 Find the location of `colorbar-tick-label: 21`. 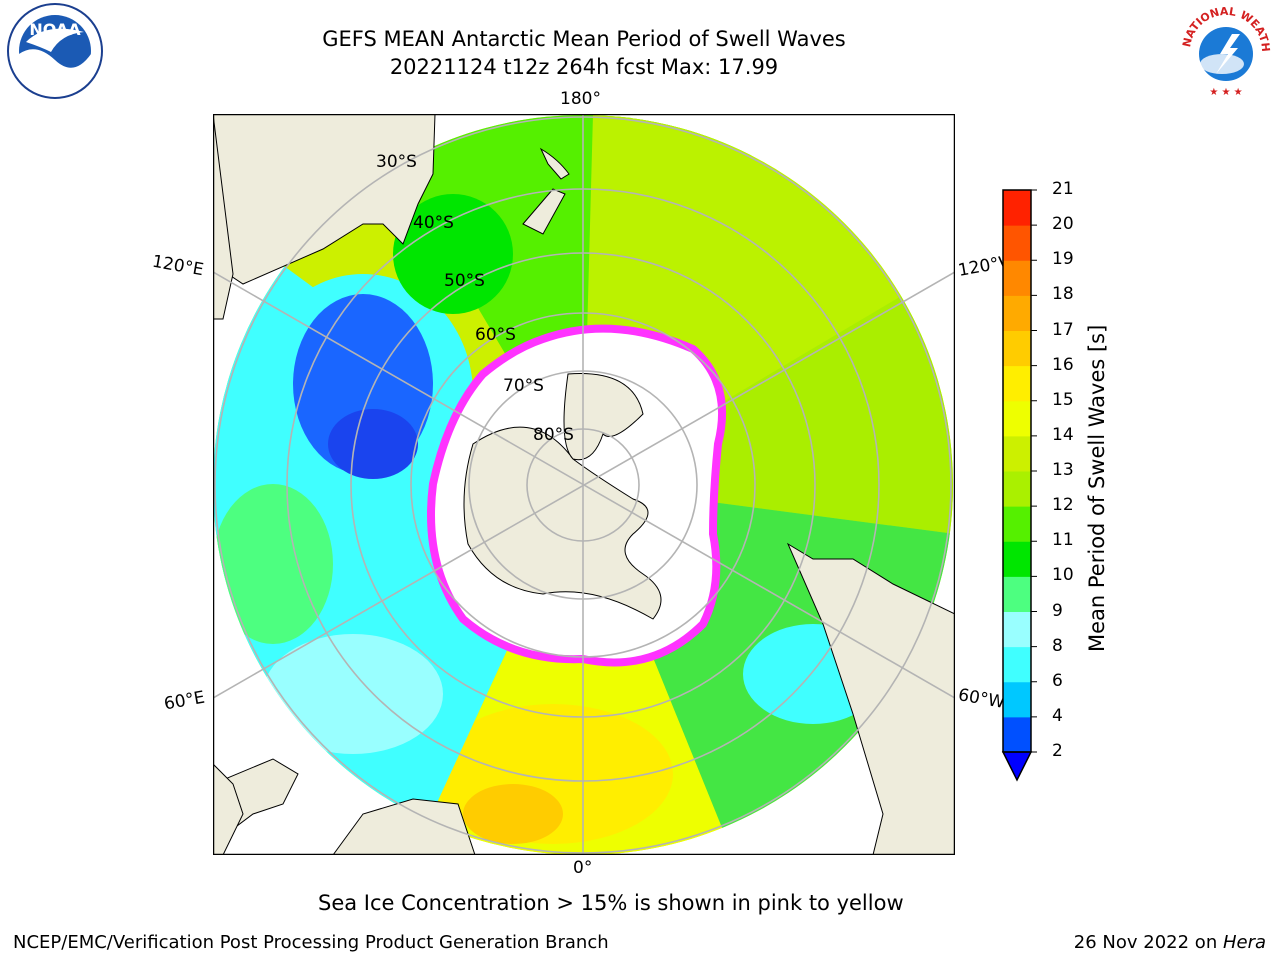

colorbar-tick-label: 21 is located at coordinates (1063, 189).